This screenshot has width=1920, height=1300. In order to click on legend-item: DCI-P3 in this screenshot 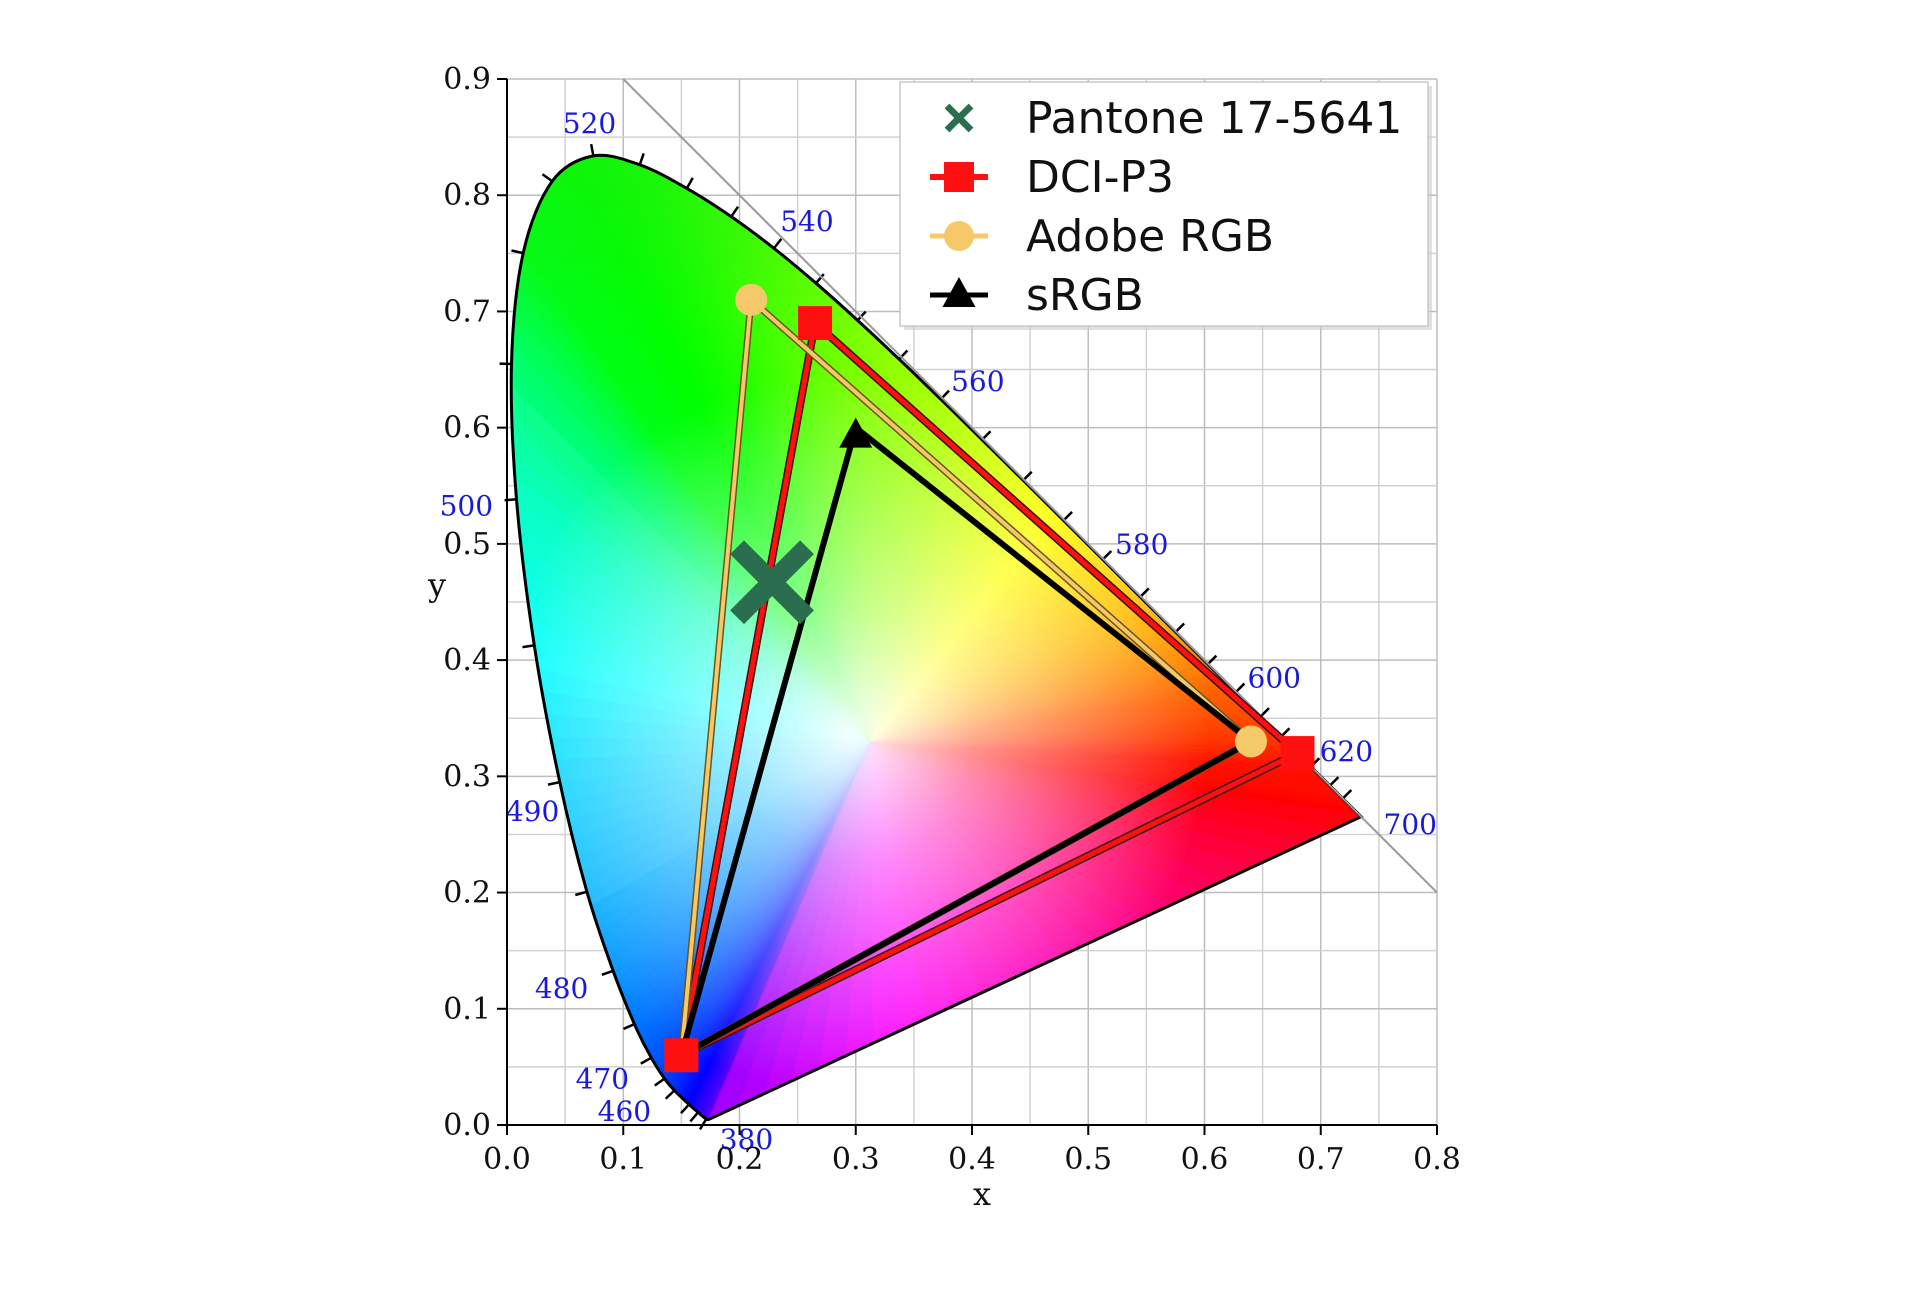, I will do `click(1052, 177)`.